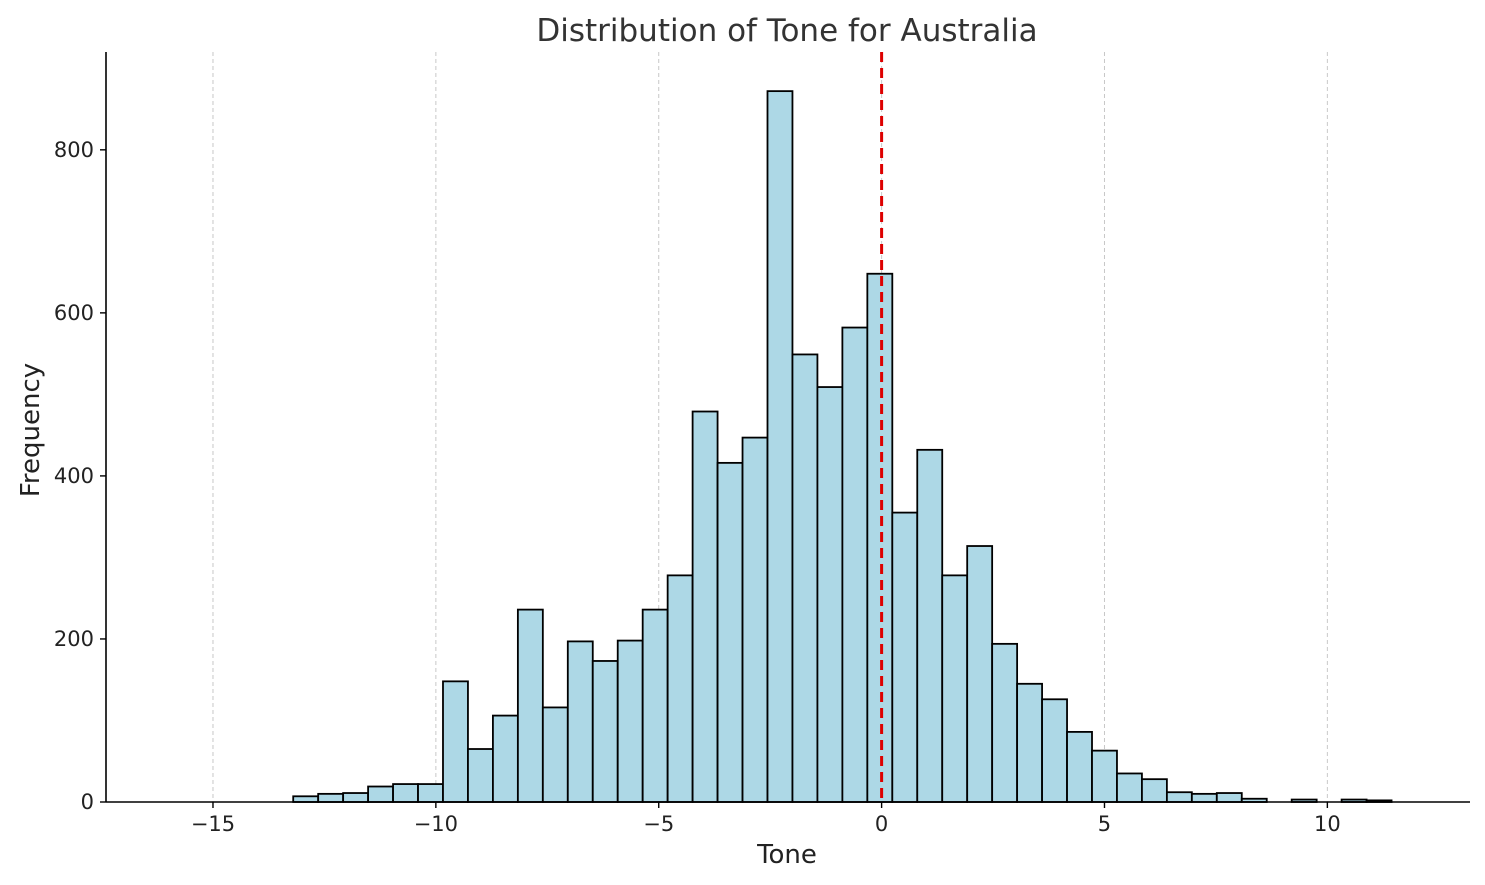 This screenshot has height=885, width=1485. Describe the element at coordinates (74, 150) in the screenshot. I see `y-tick-label: 800` at that location.